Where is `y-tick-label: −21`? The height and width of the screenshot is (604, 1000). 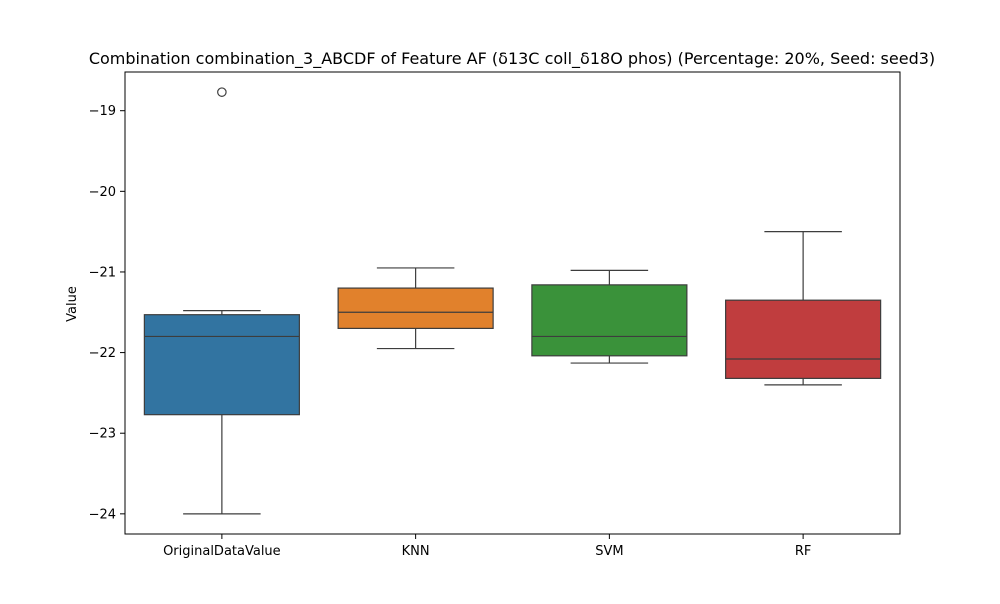 y-tick-label: −21 is located at coordinates (102, 272).